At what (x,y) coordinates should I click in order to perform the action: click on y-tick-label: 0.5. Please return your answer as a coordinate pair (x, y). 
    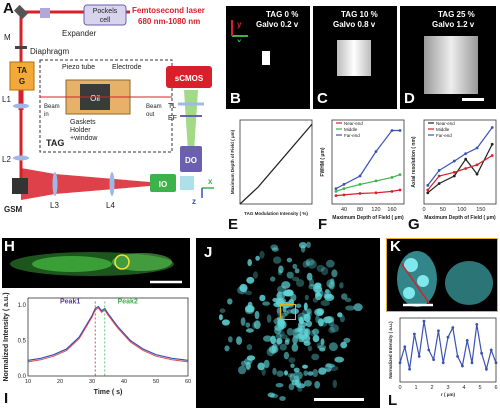
    Looking at the image, I should click on (22, 342).